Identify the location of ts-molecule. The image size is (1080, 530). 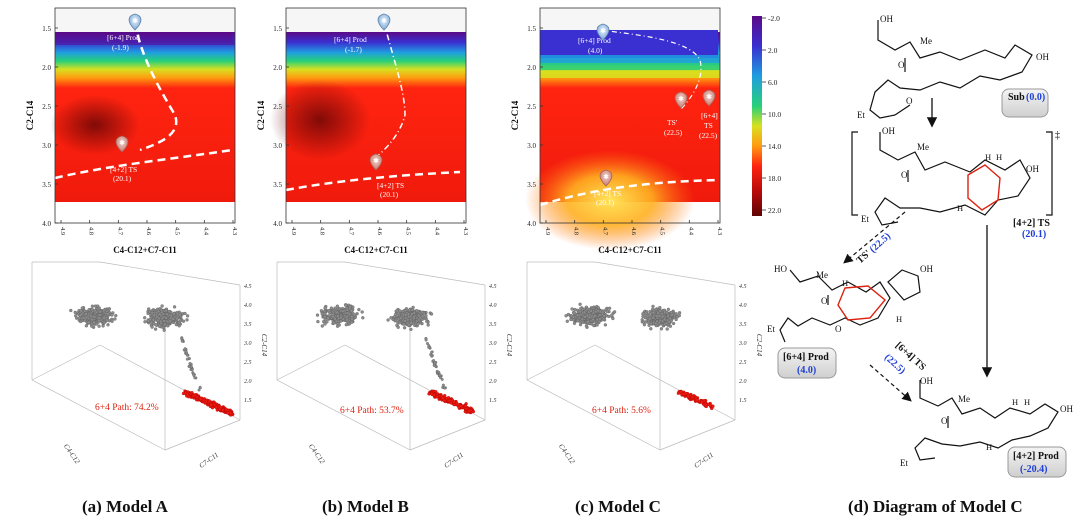
(952, 179).